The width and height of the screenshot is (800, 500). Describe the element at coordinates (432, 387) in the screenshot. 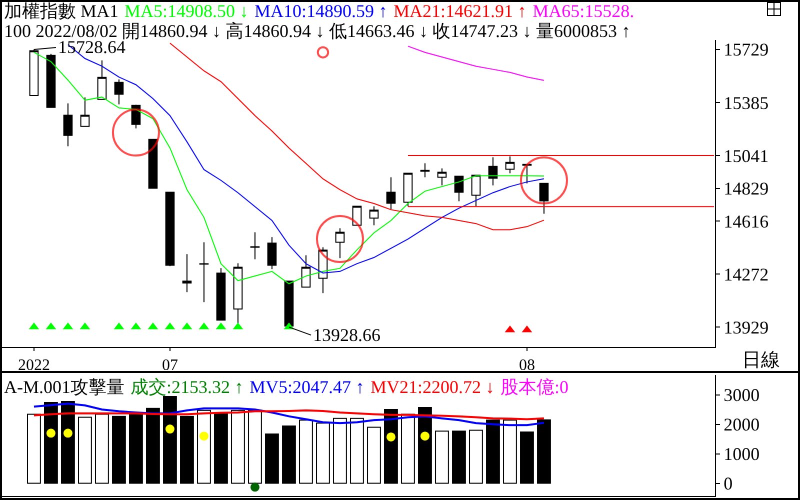

I see `series-label: MV21:2200.72 ↓` at that location.